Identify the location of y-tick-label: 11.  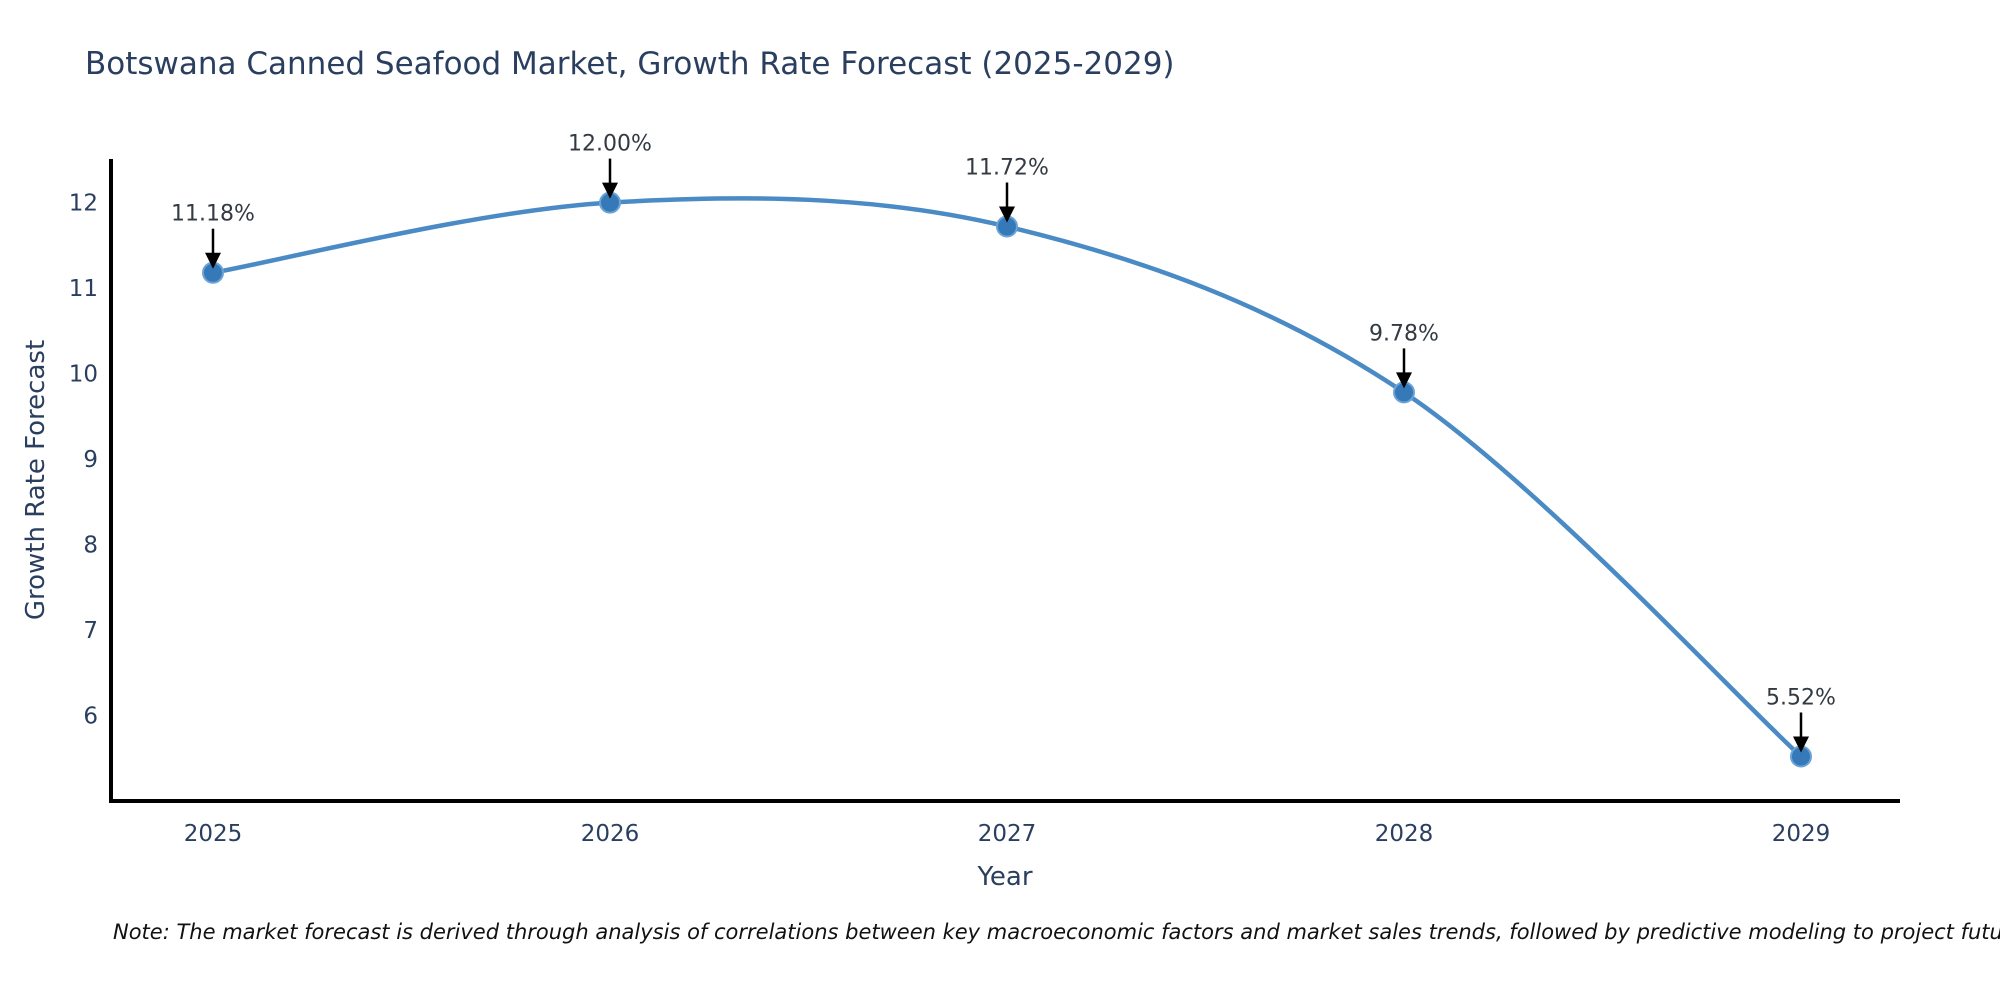
(83, 289).